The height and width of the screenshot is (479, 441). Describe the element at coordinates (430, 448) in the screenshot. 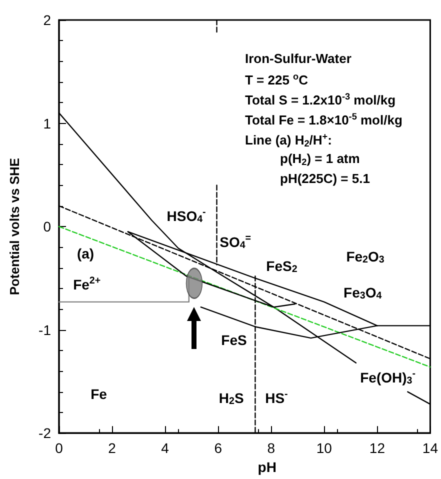

I see `x-tick-label: 14` at that location.